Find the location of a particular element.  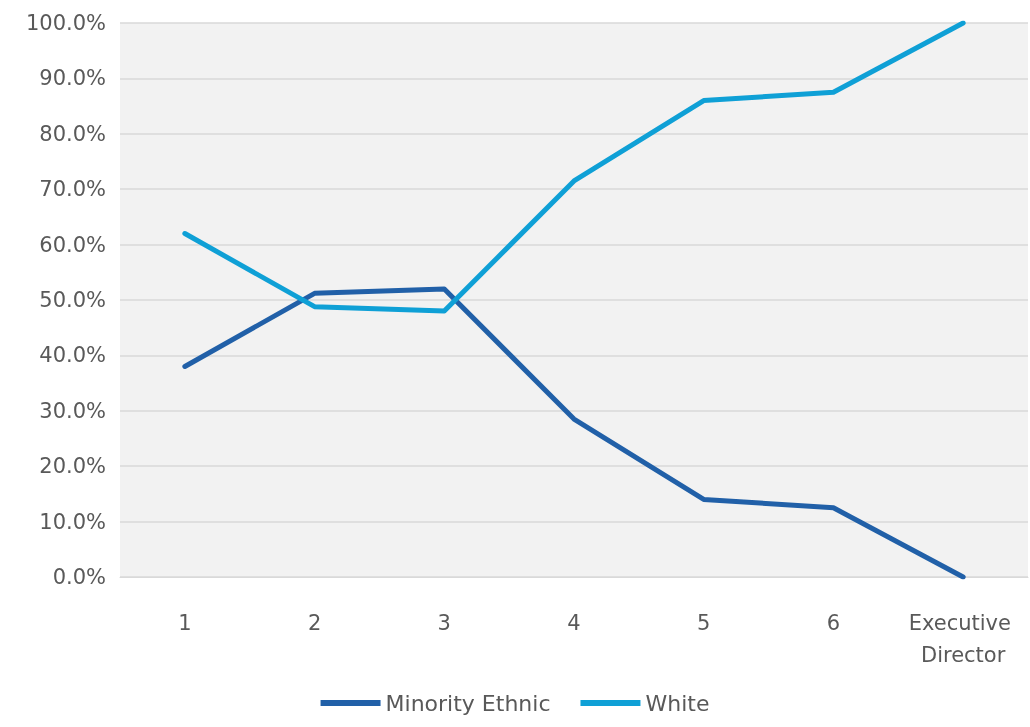

y-tick-label: 80.0% is located at coordinates (72, 133).